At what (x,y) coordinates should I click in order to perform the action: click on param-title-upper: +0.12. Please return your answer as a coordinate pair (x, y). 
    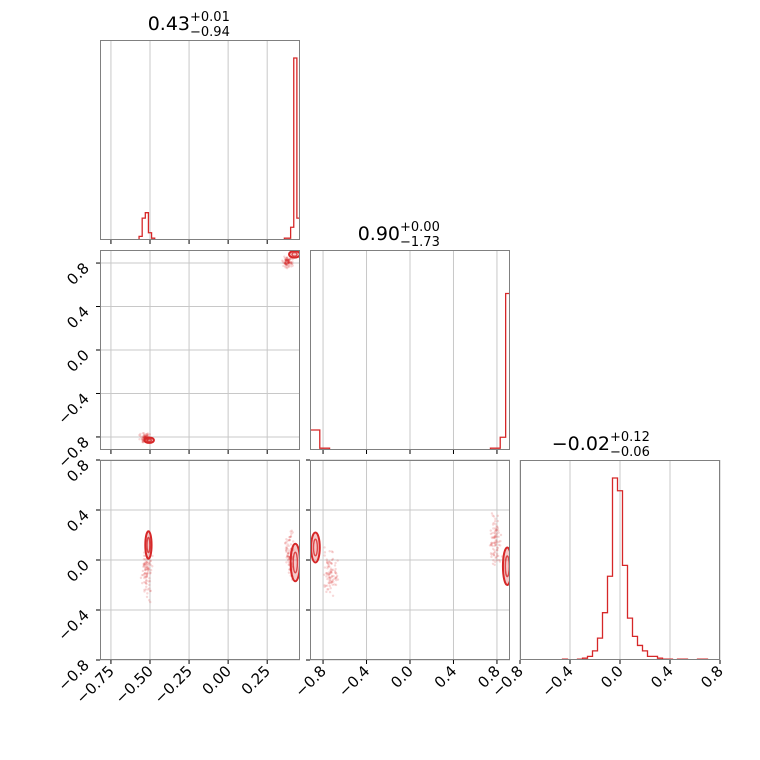
    Looking at the image, I should click on (630, 437).